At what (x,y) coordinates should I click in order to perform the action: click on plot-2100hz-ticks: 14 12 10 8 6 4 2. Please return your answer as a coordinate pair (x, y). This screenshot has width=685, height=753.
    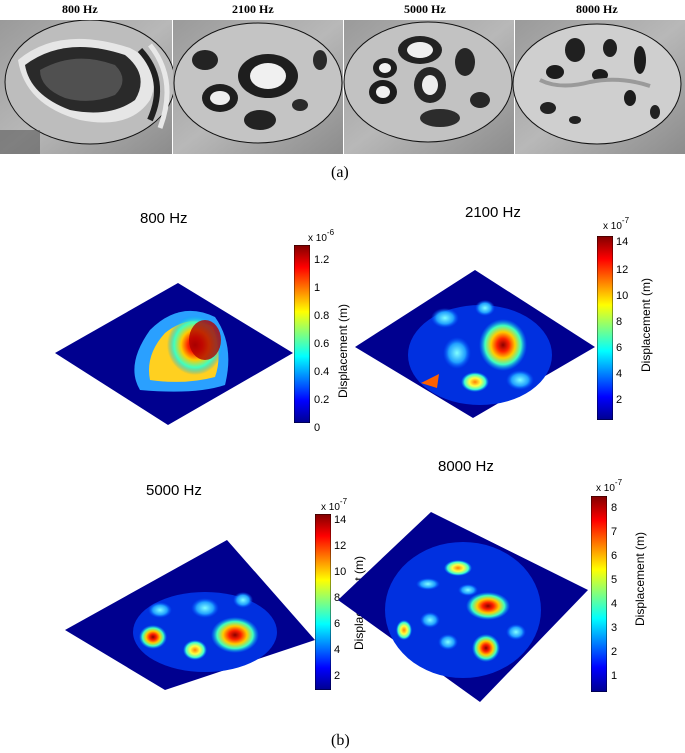
    Looking at the image, I should click on (622, 321).